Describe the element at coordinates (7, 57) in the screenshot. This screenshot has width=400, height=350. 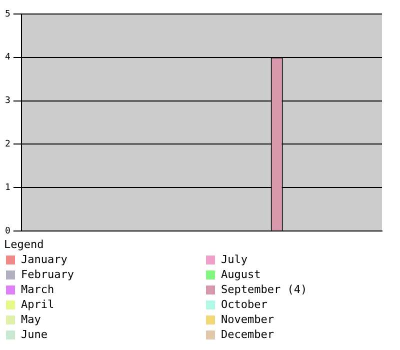
I see `y-tick-label: 4` at that location.